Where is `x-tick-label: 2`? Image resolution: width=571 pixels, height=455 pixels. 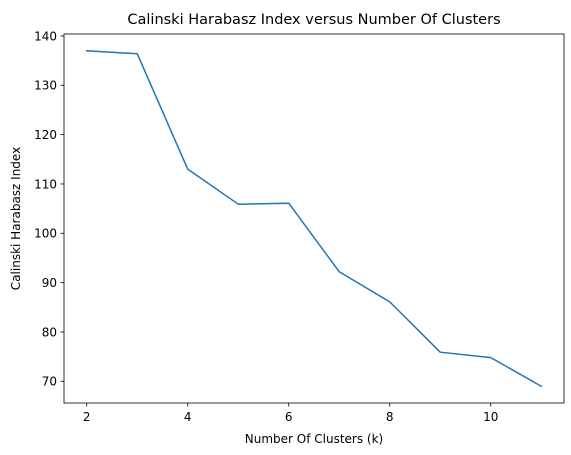 x-tick-label: 2 is located at coordinates (87, 417).